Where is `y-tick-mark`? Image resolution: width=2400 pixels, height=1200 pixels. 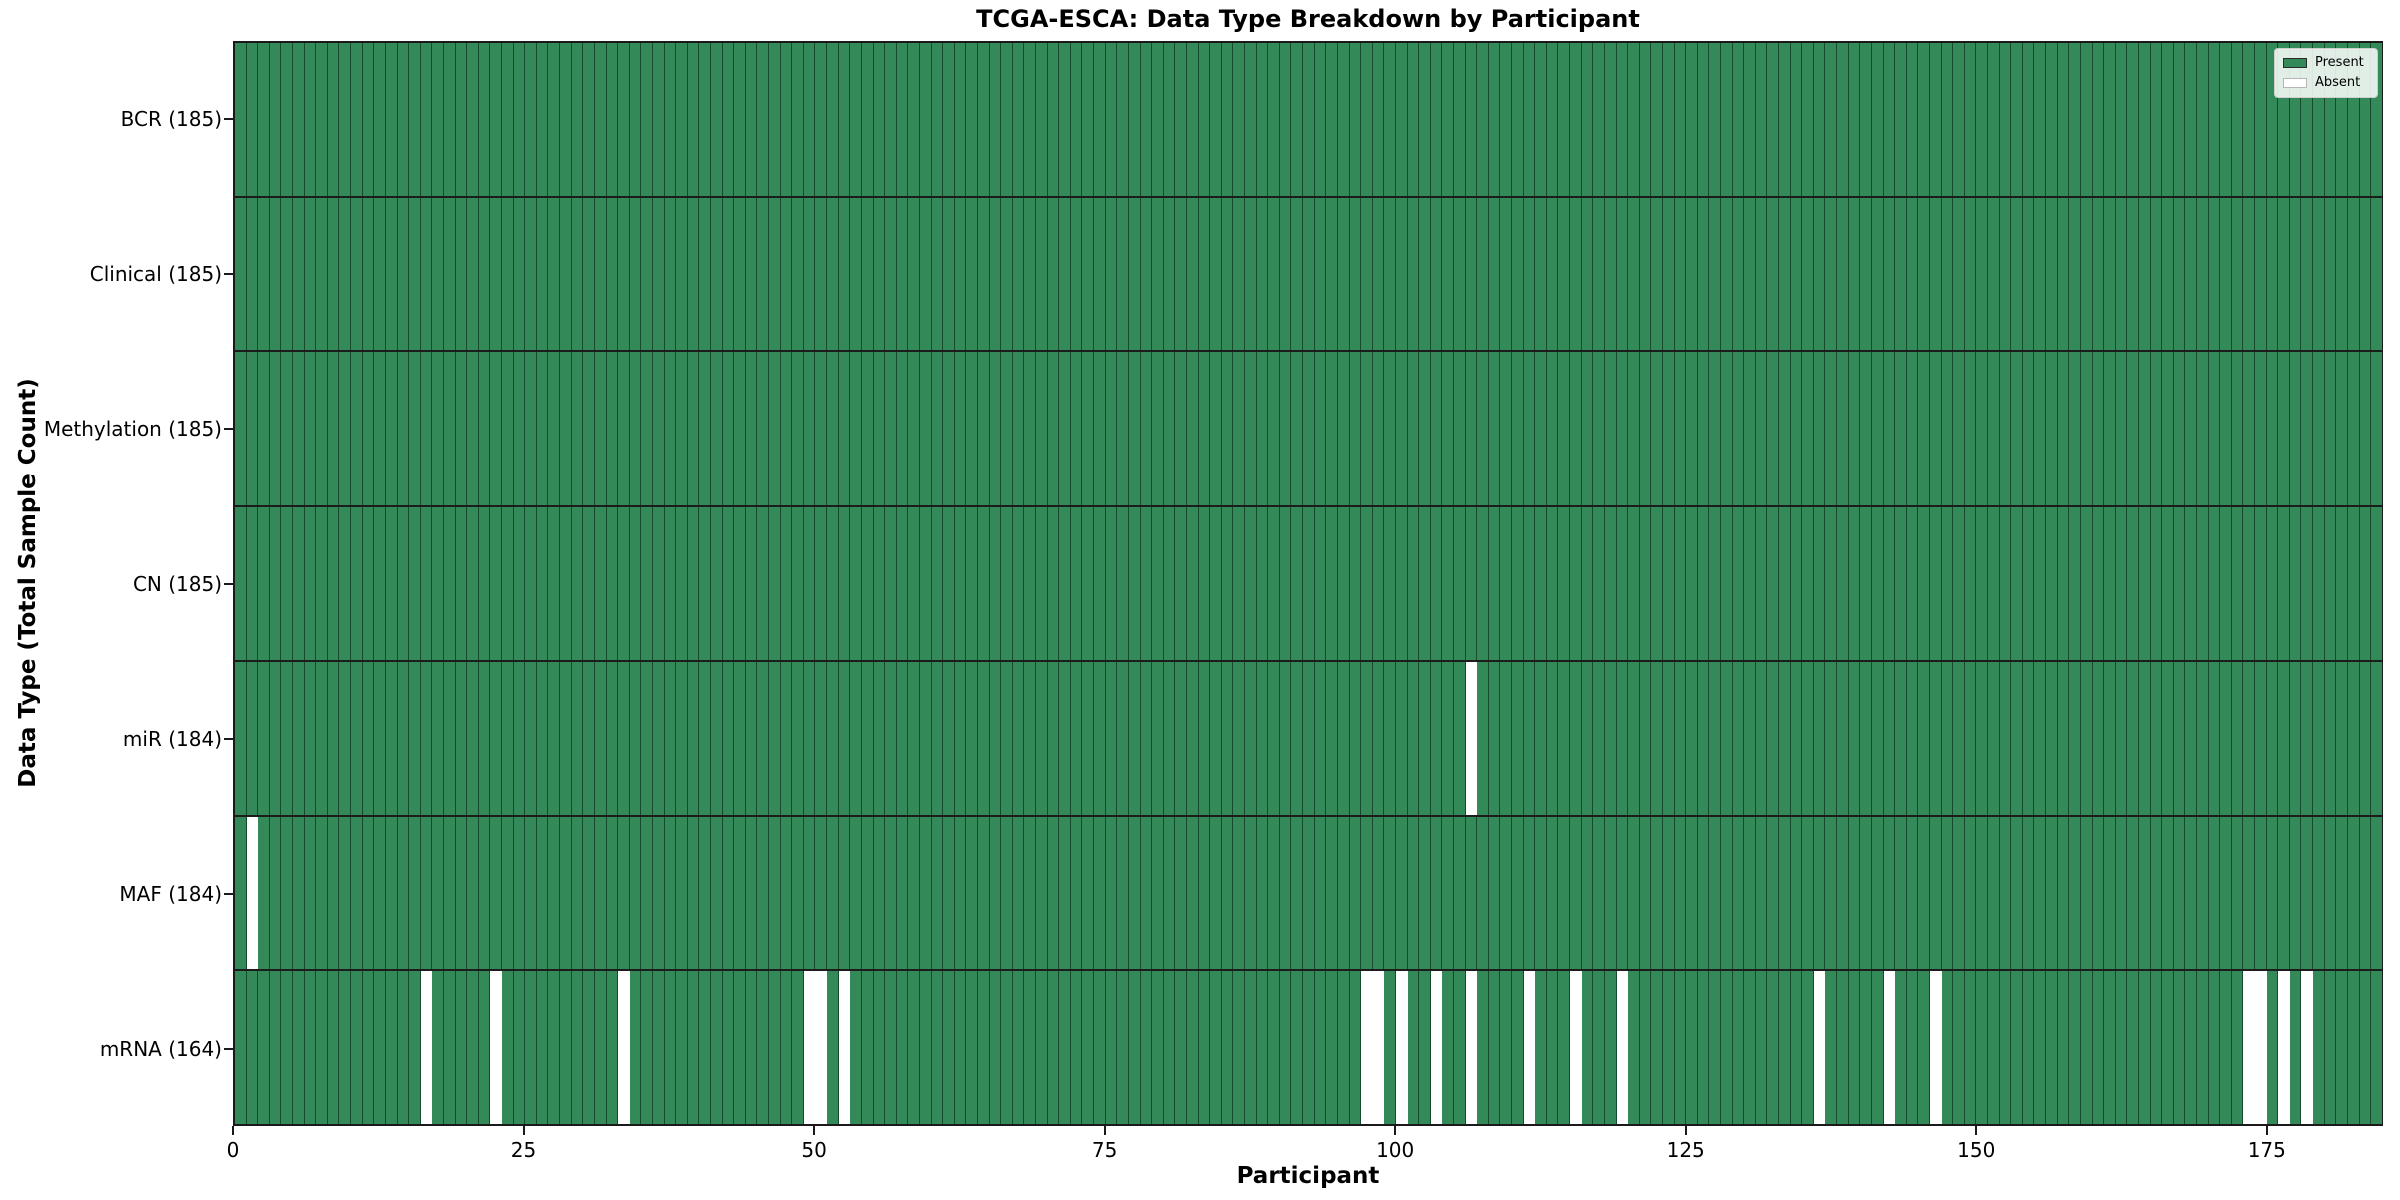 y-tick-mark is located at coordinates (228, 428).